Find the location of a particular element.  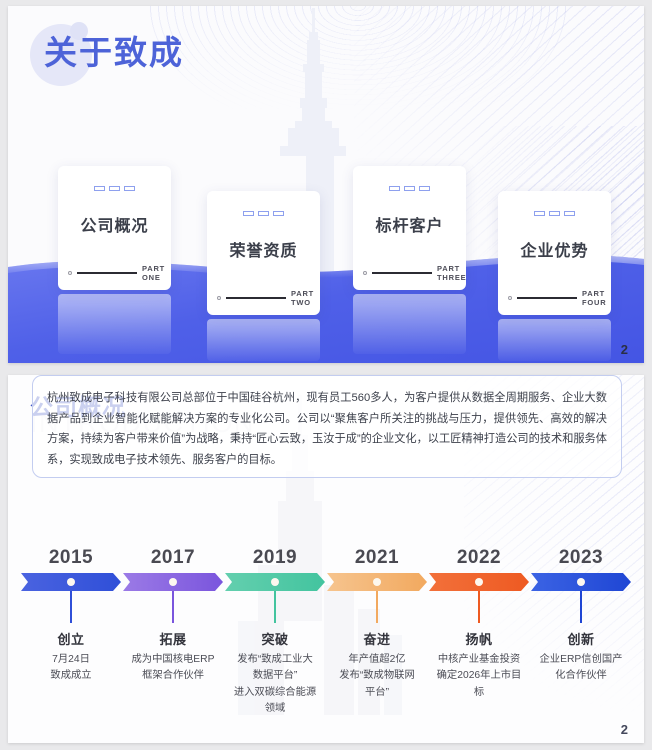

section-card-4-title: 企业优势 is located at coordinates (554, 251).